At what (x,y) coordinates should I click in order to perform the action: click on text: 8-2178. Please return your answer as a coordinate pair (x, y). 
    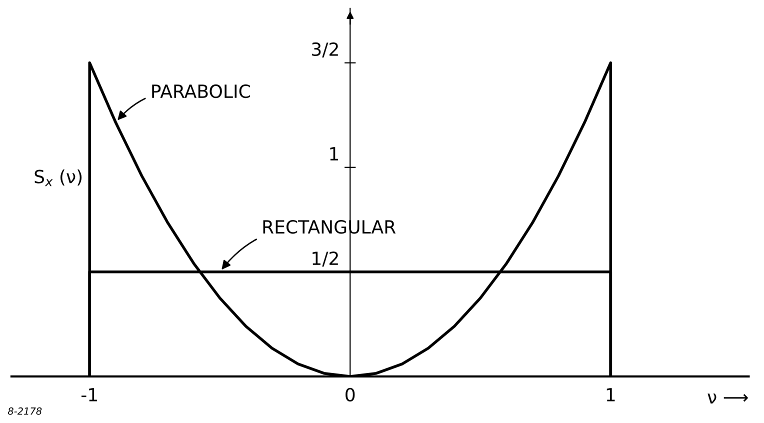
    Looking at the image, I should click on (25, 411).